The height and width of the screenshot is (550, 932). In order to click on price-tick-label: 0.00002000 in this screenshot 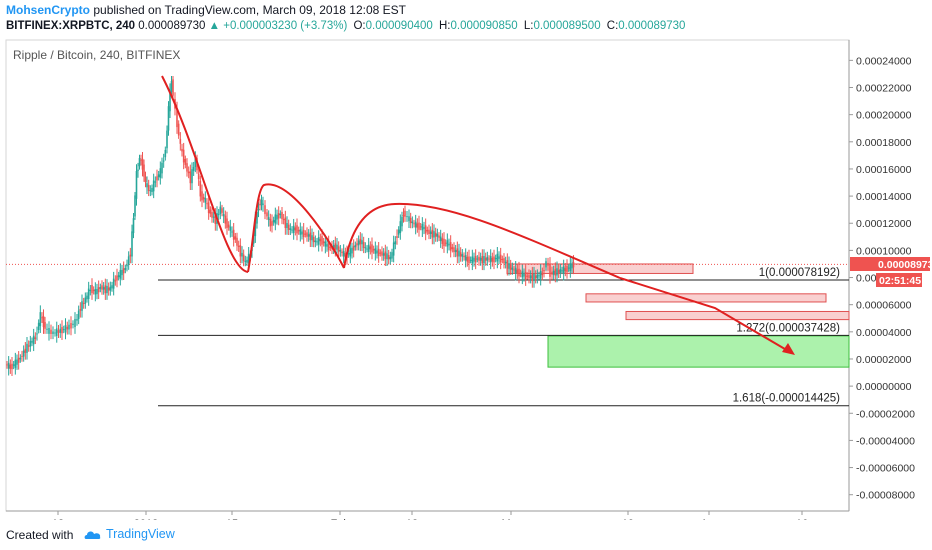, I will do `click(884, 360)`.